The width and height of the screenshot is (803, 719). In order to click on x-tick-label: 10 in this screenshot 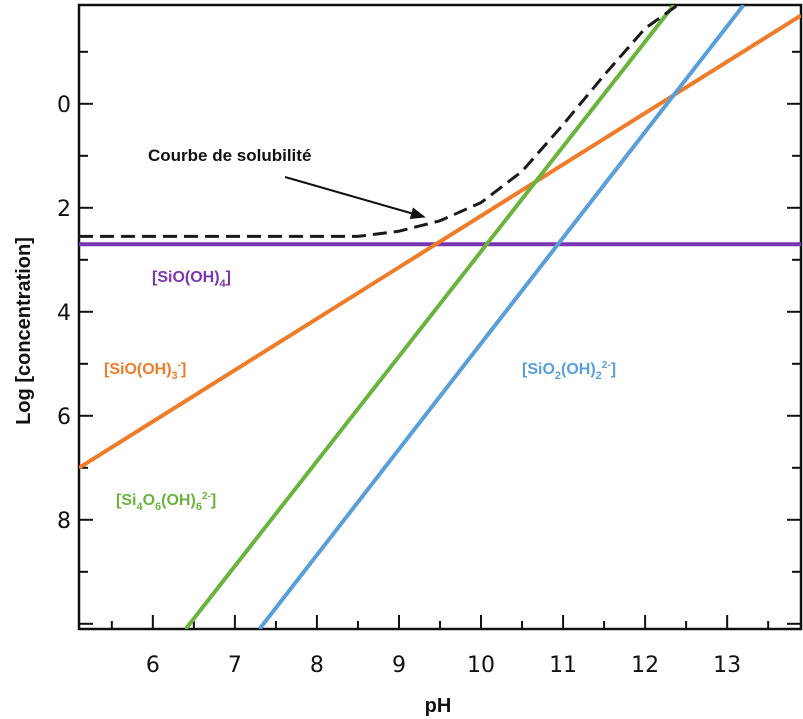, I will do `click(481, 665)`.